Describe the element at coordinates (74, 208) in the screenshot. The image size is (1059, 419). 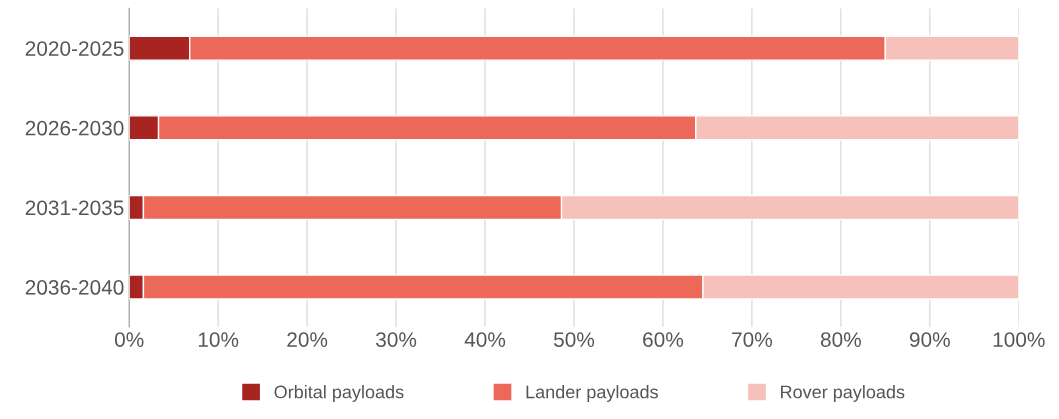
I see `y-tick-label: 2031-2035` at that location.